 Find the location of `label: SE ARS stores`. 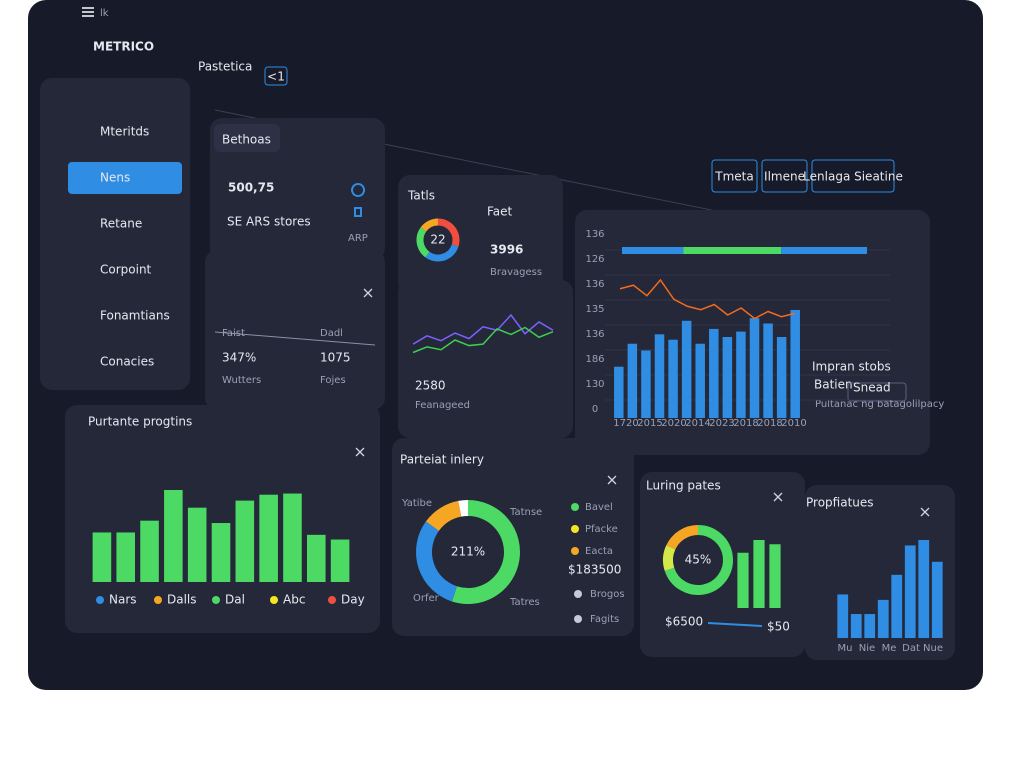

label: SE ARS stores is located at coordinates (269, 222).